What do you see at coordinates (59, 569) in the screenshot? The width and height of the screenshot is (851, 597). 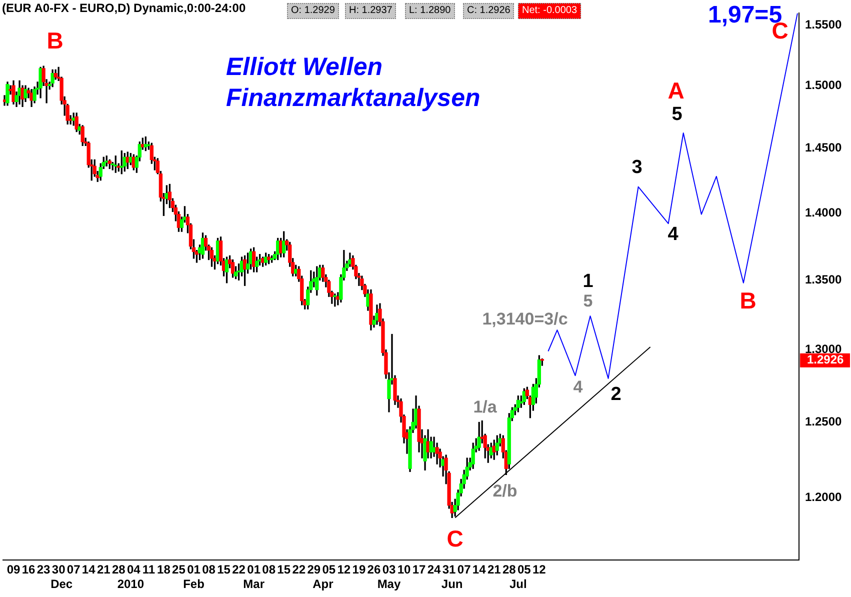 I see `x-tick-label: 30` at bounding box center [59, 569].